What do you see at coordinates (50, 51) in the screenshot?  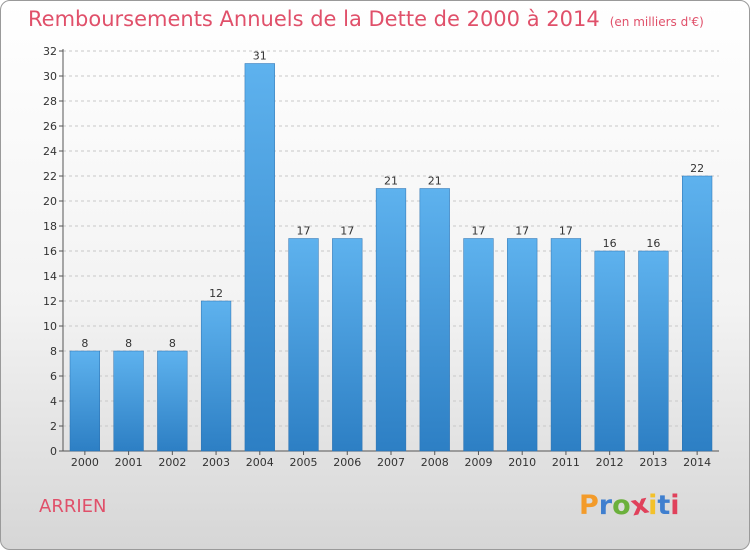 I see `y-tick-label: 32` at bounding box center [50, 51].